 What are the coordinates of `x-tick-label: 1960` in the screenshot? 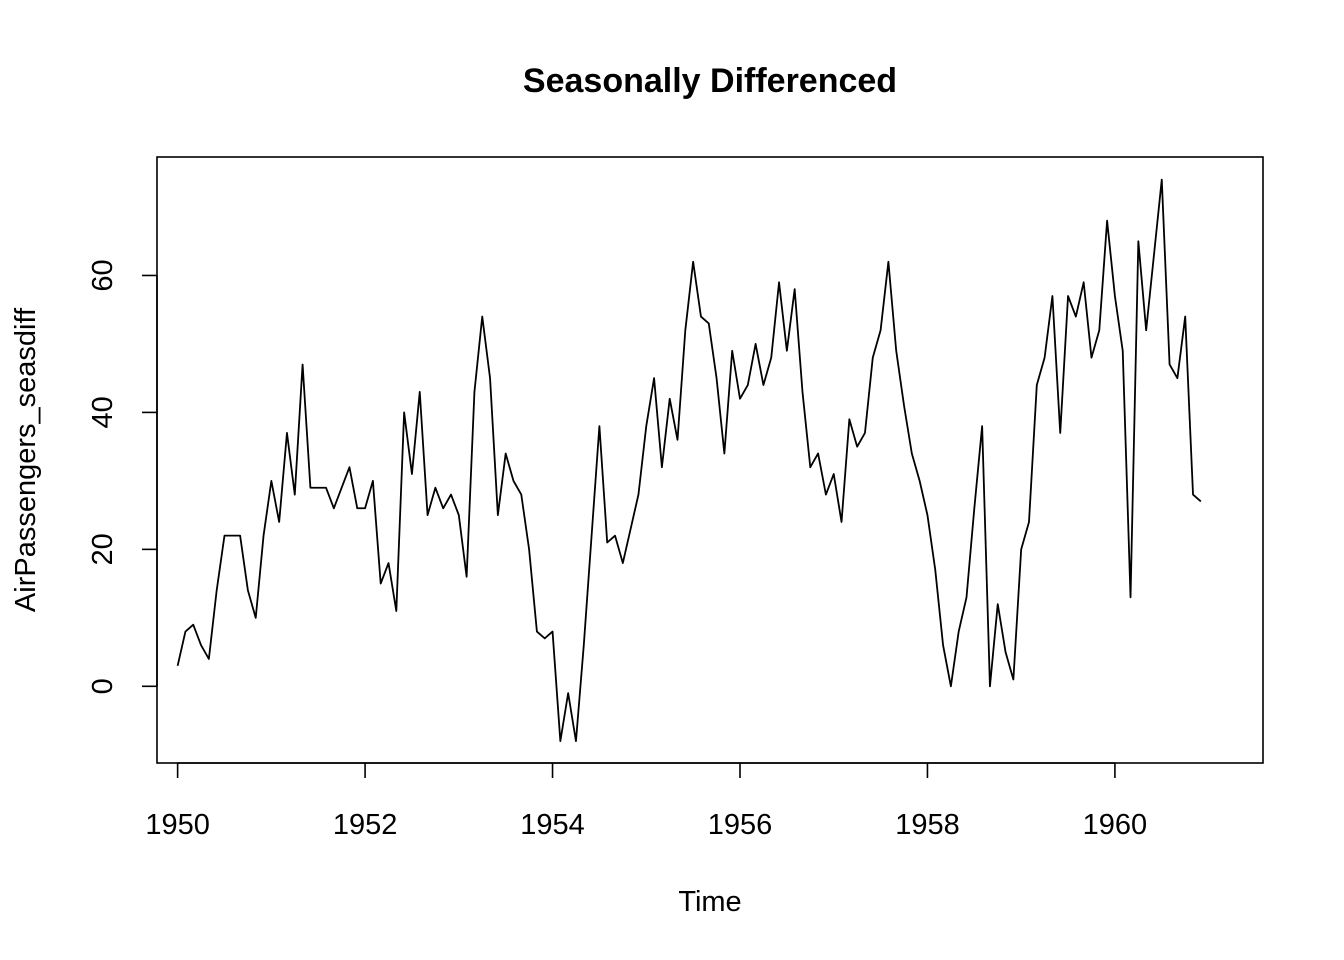 It's located at (1115, 825).